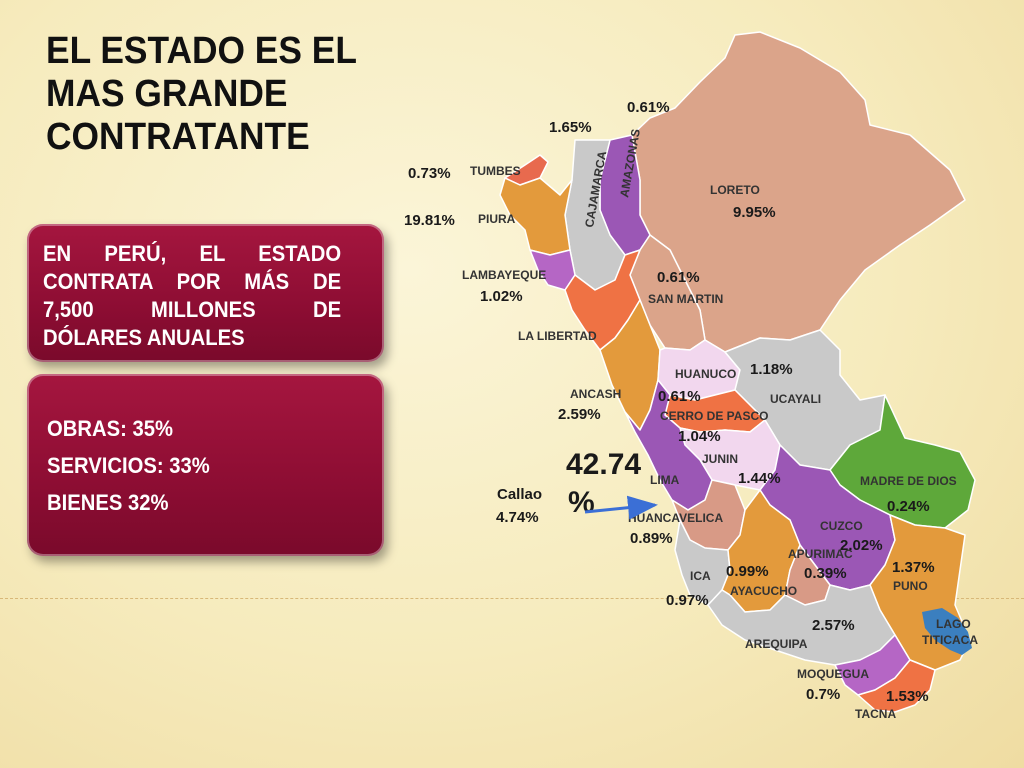  What do you see at coordinates (201, 51) in the screenshot?
I see `title-line-1: EL ESTADO ES EL` at bounding box center [201, 51].